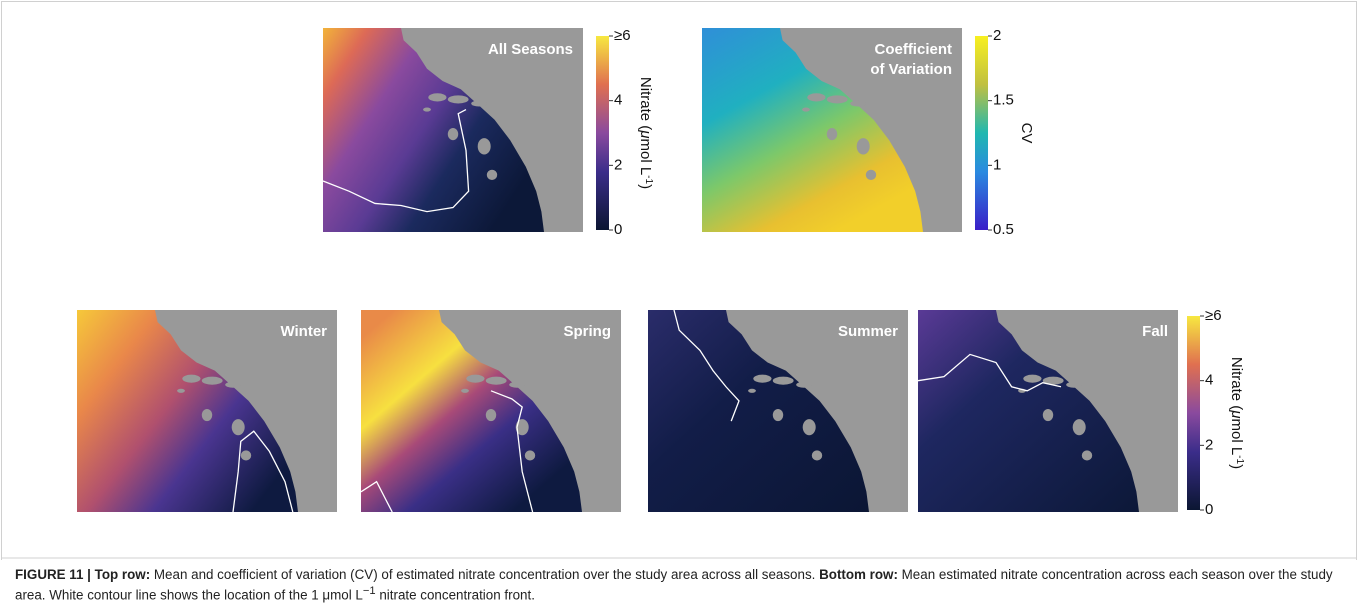  Describe the element at coordinates (55, 574) in the screenshot. I see `caption-label: FIGURE 11 |` at that location.